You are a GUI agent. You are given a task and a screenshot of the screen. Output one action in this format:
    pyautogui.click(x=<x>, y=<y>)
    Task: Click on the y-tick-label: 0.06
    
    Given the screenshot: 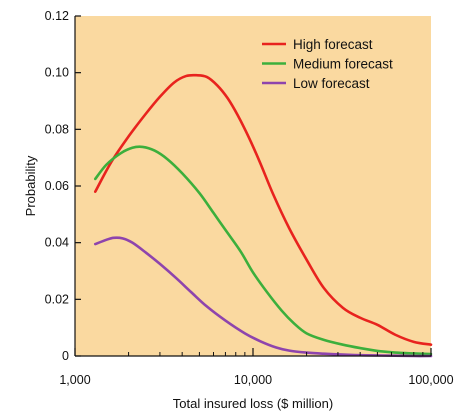 What is the action you would take?
    pyautogui.click(x=57, y=186)
    